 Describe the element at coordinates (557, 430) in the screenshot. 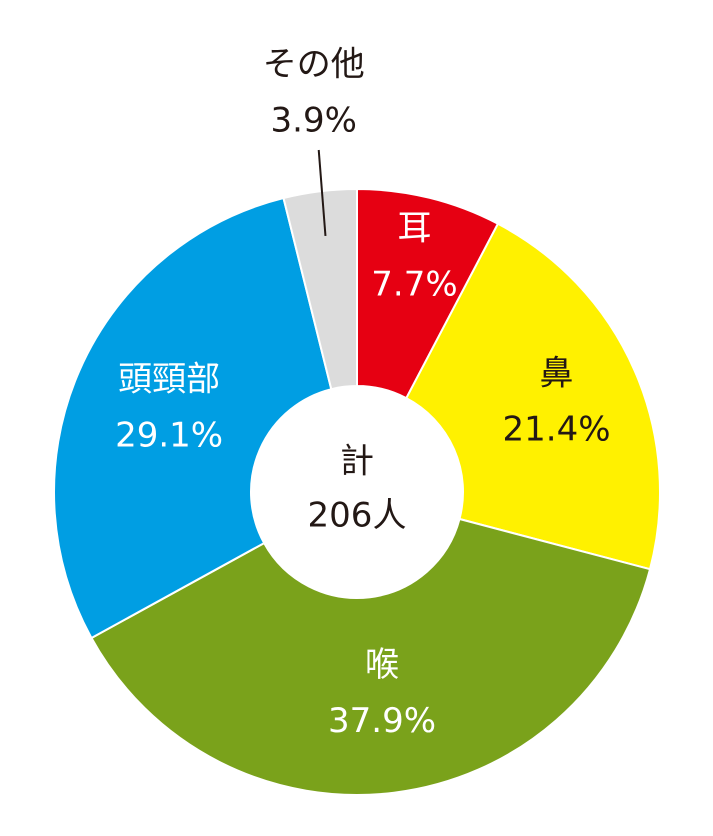

I see `slice-value-label: 21.4%` at that location.